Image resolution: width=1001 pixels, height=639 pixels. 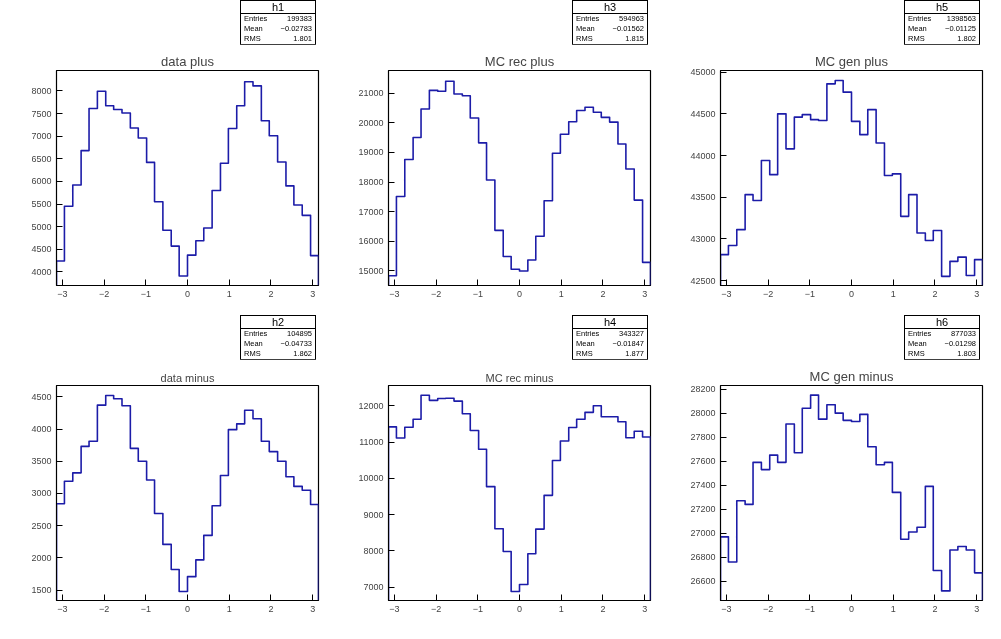 I want to click on chart-title: data plus, so click(x=188, y=61).